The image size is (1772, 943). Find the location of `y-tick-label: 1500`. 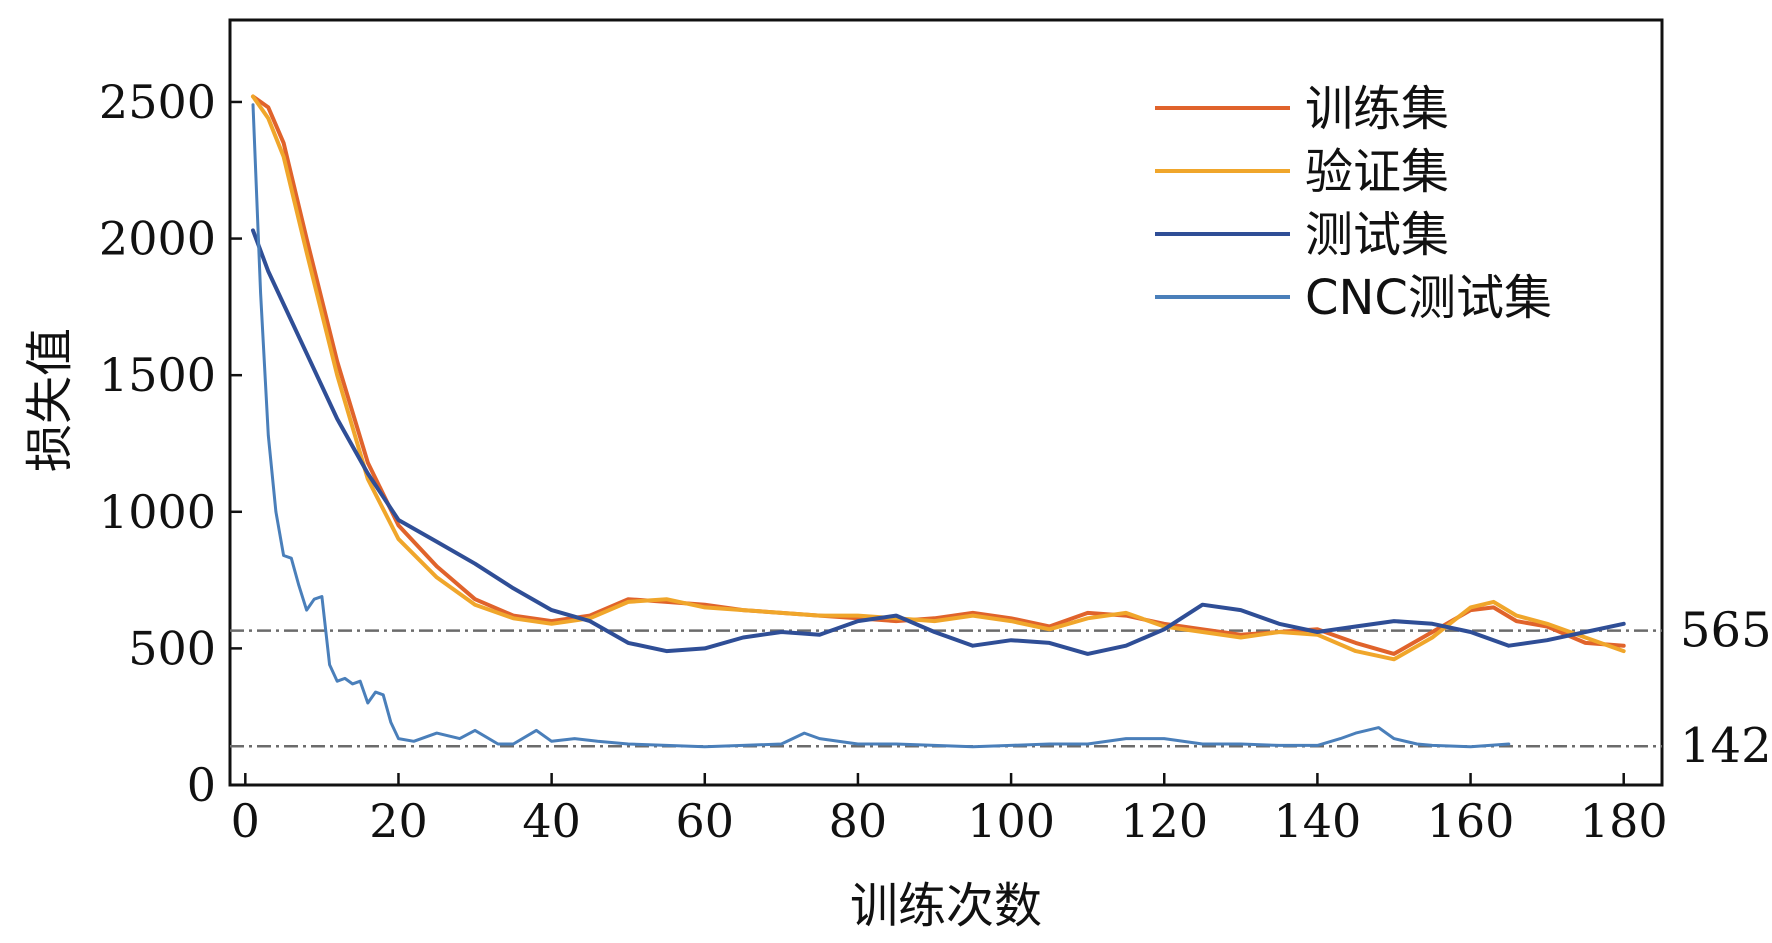

y-tick-label: 1500 is located at coordinates (157, 375).